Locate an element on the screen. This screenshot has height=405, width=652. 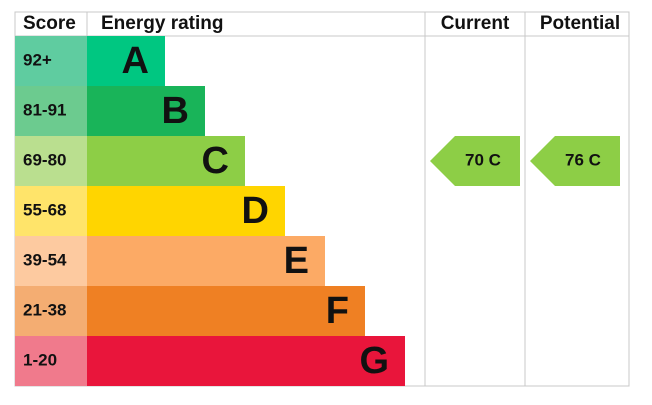
potential-arrow is located at coordinates (575, 161).